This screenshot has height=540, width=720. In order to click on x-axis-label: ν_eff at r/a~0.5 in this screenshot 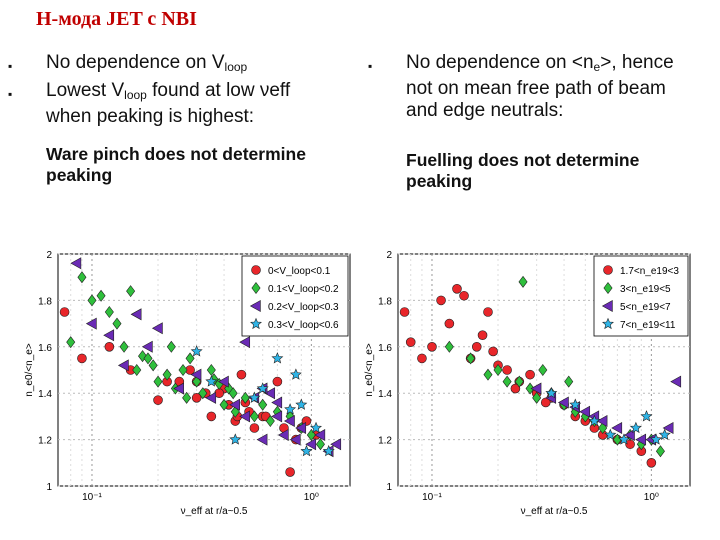, I will do `click(214, 511)`.